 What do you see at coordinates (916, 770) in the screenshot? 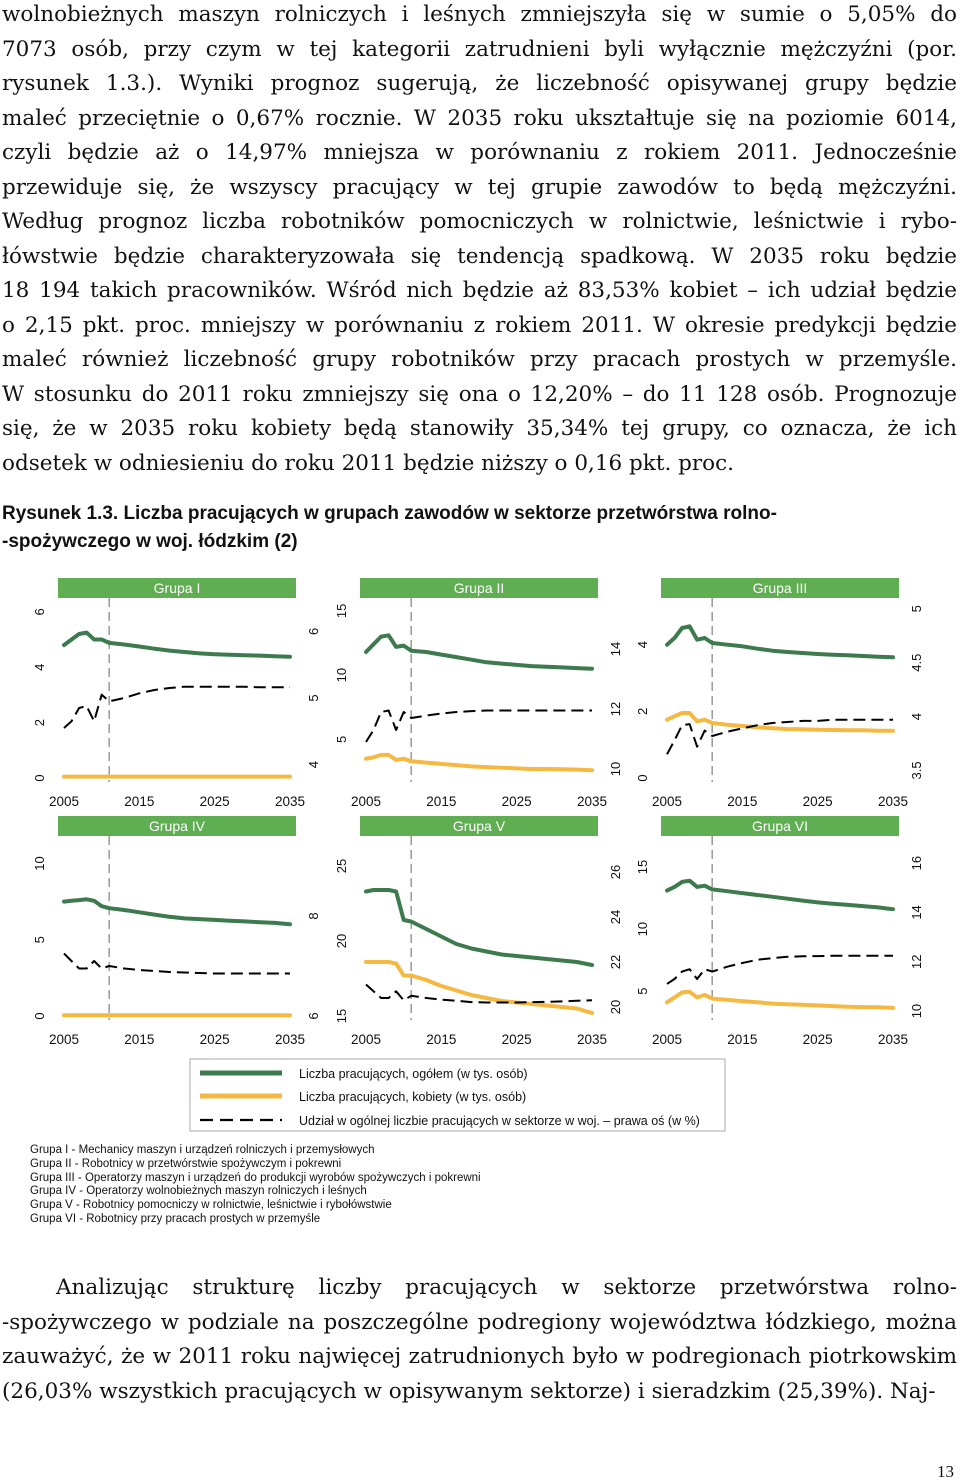
I see `right-tick-label: 3.5` at bounding box center [916, 770].